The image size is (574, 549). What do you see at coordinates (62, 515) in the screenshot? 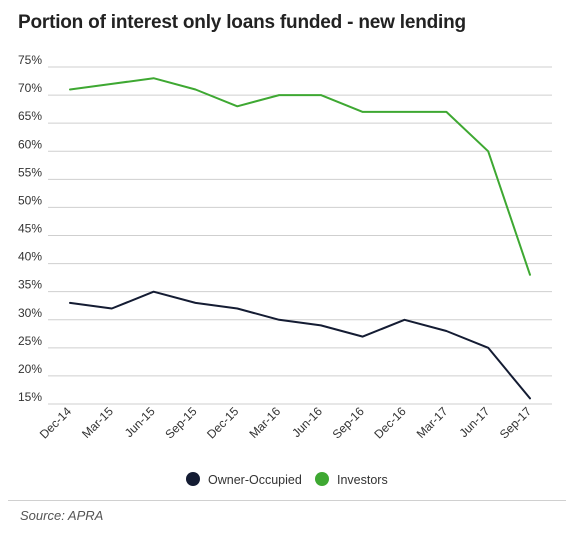
I see `chart-source: Source: APRA` at bounding box center [62, 515].